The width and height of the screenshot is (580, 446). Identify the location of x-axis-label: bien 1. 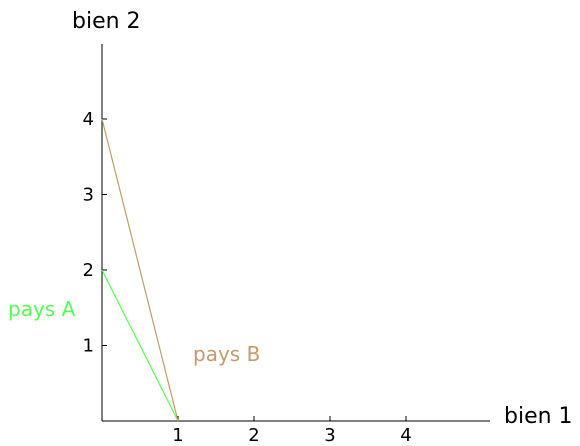
(538, 416).